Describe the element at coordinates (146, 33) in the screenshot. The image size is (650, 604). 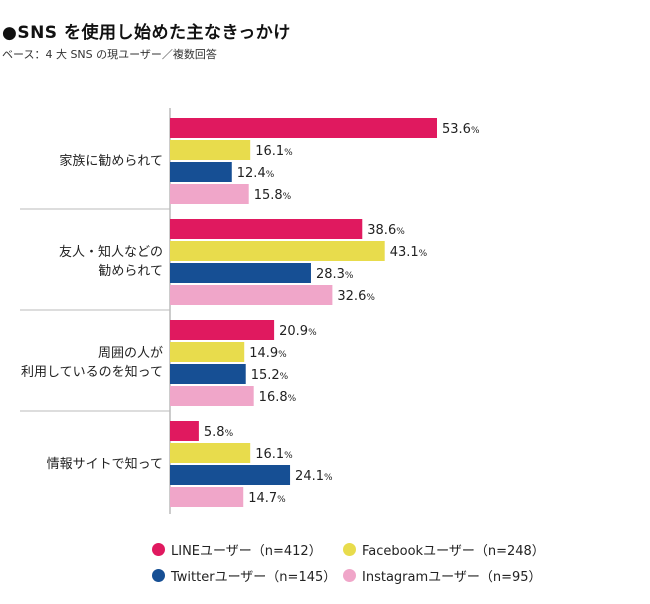
I see `chart-title: ●SNS を使用し始めた主なきっかけ` at that location.